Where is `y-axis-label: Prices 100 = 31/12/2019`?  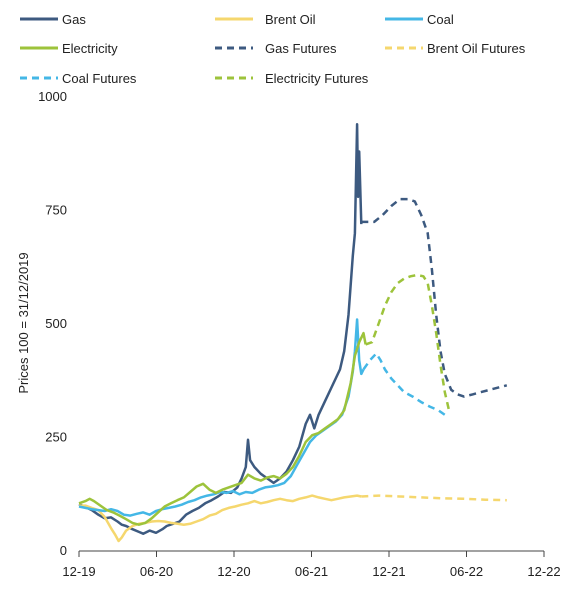 y-axis-label: Prices 100 = 31/12/2019 is located at coordinates (23, 322).